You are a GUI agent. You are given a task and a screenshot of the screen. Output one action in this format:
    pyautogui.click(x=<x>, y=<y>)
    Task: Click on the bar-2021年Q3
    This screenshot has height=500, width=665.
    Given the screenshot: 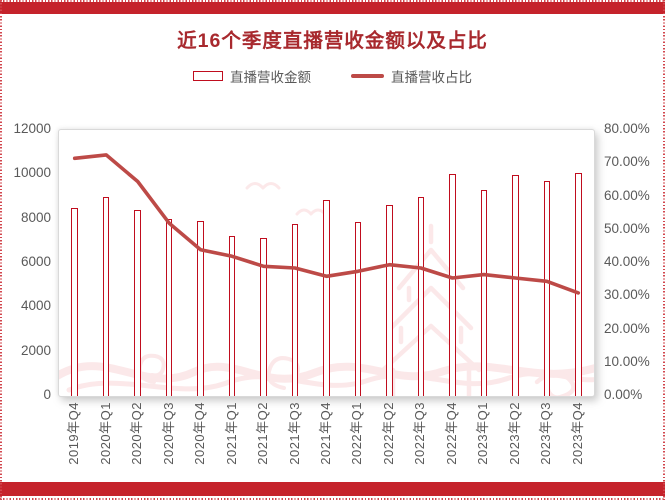 What is the action you would take?
    pyautogui.click(x=295, y=310)
    